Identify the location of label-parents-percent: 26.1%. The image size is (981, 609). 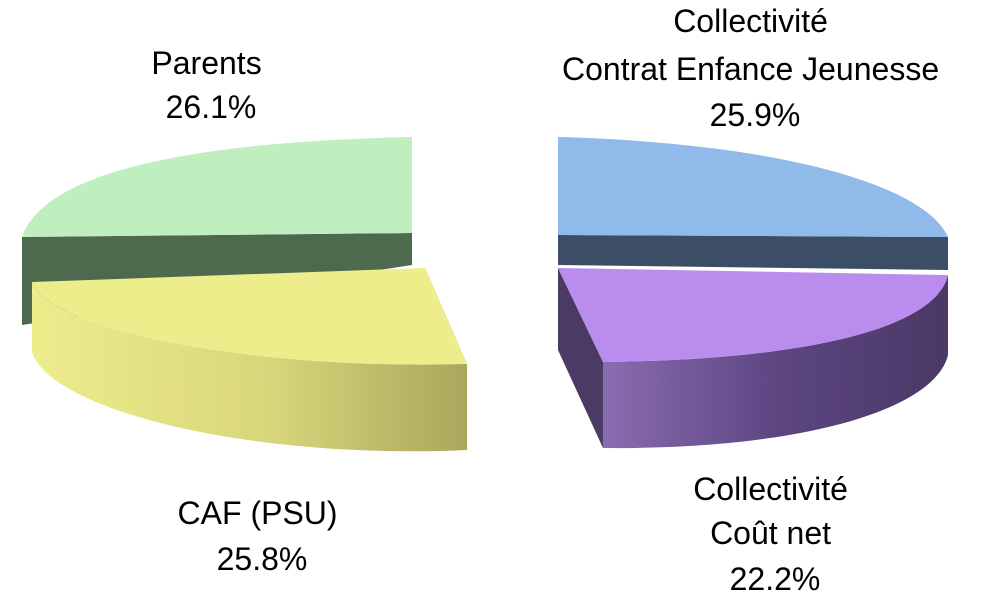
(211, 107).